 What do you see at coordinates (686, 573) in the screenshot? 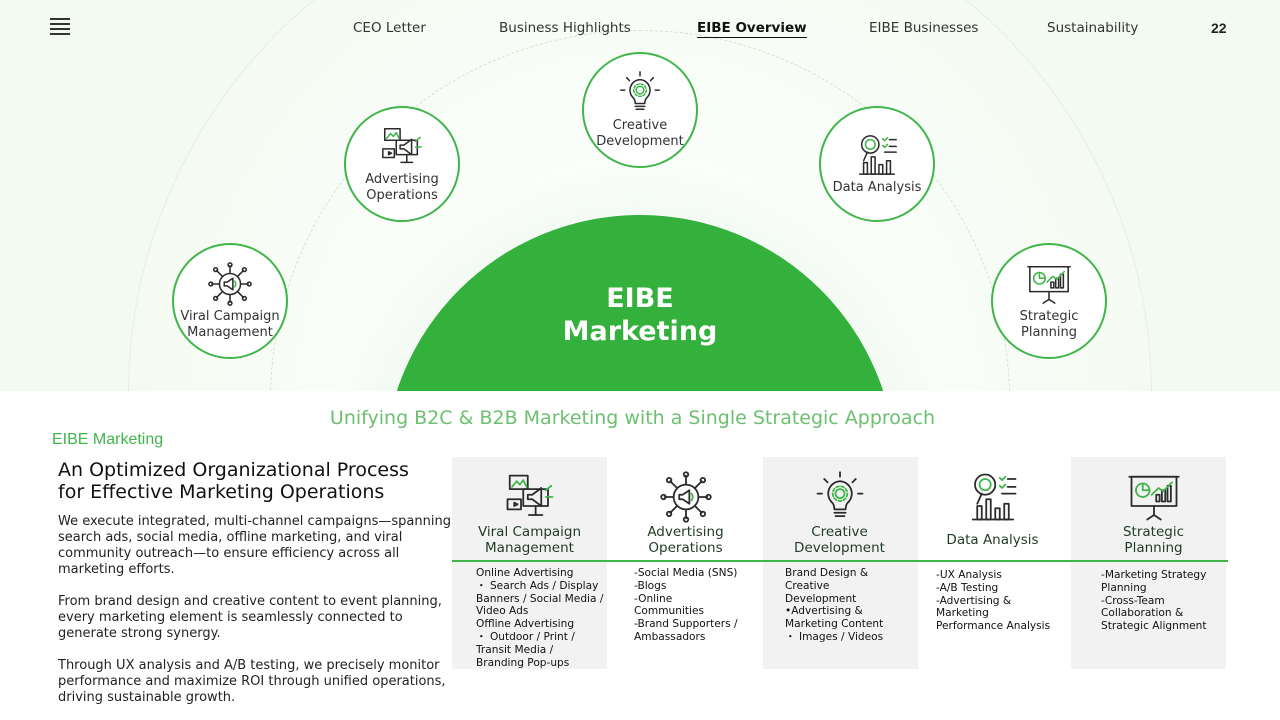
I see `list-item: -Social Media (SNS)` at bounding box center [686, 573].